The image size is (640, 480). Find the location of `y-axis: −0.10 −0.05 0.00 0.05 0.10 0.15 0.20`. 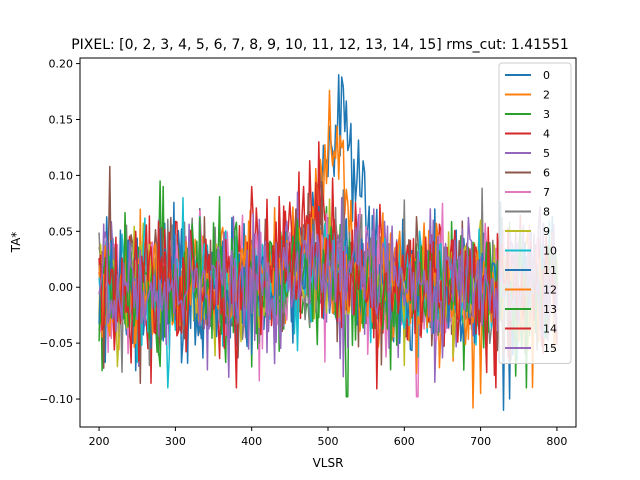

y-axis: −0.10 −0.05 0.00 0.05 0.10 0.15 0.20 is located at coordinates (59, 232).